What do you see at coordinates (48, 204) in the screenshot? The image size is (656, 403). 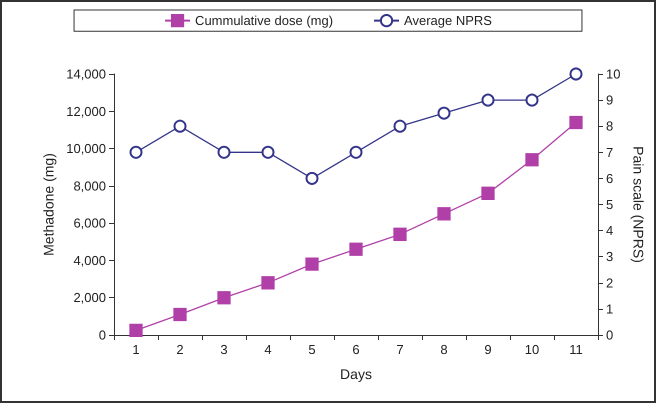 I see `y-axis-title: Methadone (mg)` at bounding box center [48, 204].